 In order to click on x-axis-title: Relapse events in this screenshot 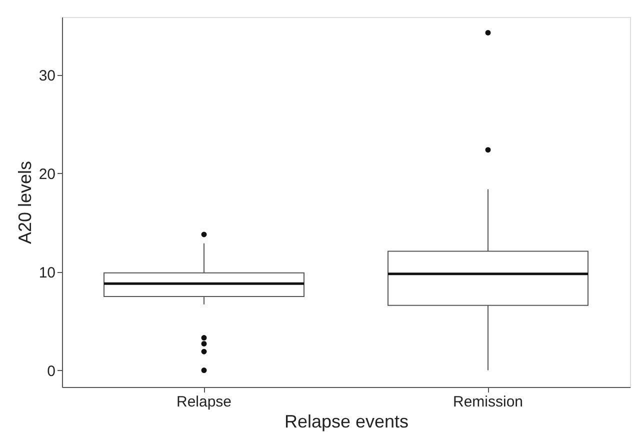, I will do `click(346, 422)`.